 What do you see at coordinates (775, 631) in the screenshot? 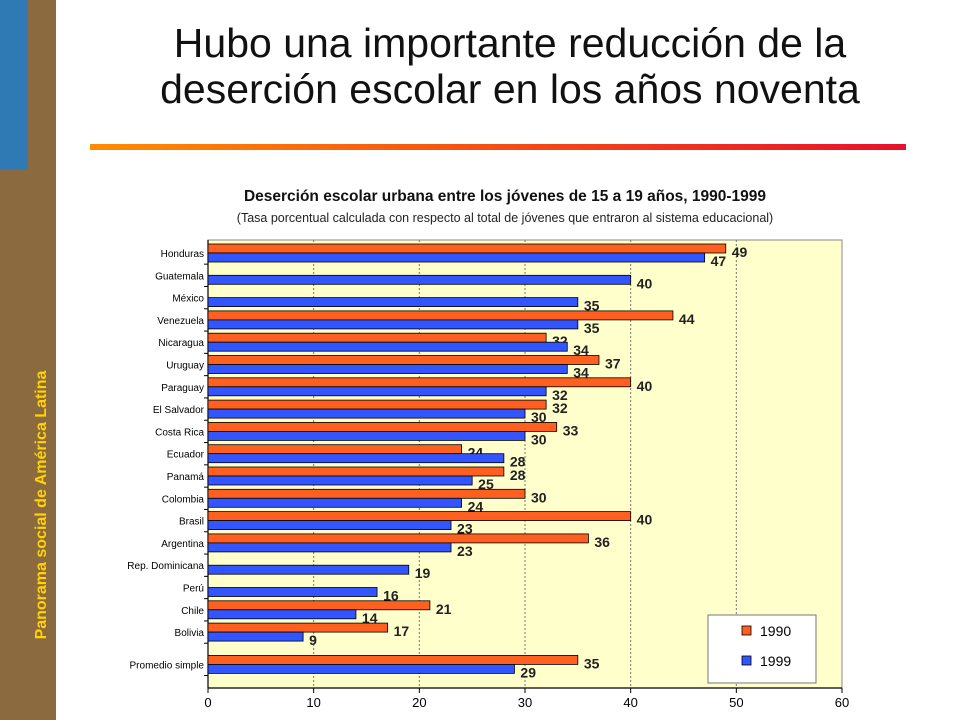
I see `legend-label: 1990` at bounding box center [775, 631].